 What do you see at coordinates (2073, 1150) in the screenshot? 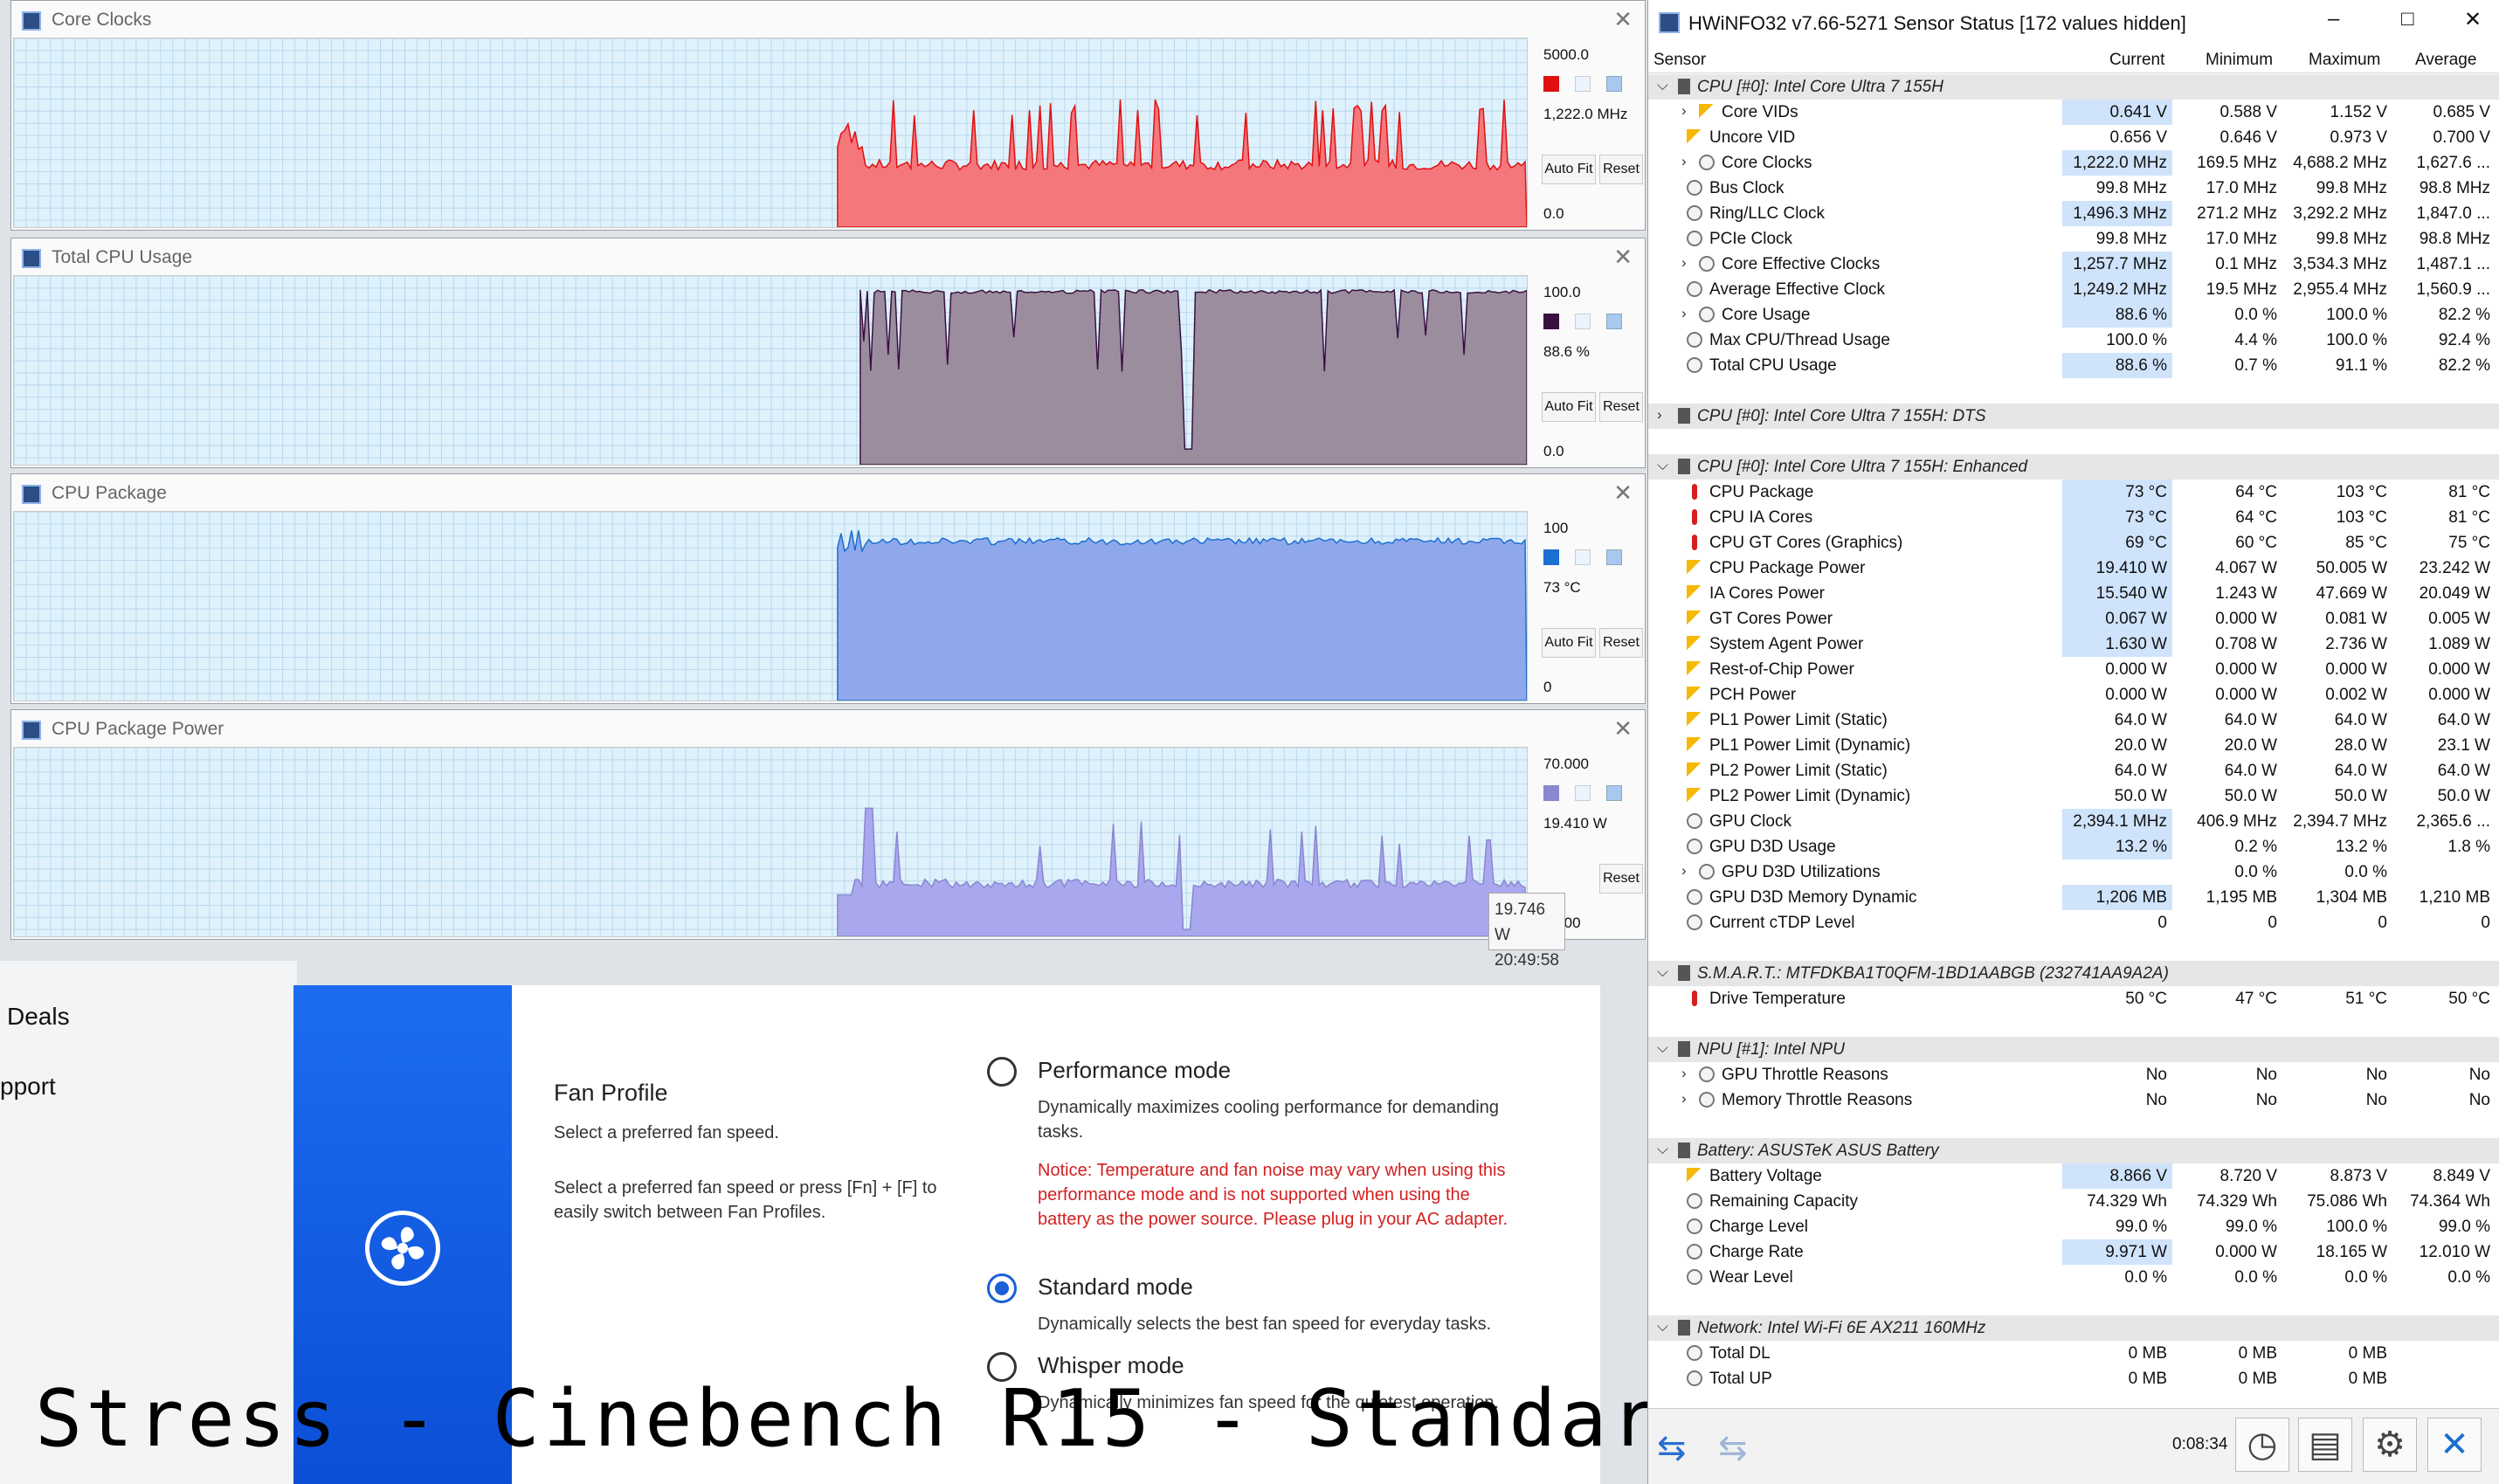
I see `sensor-group-row: ⌵ Battery: ASUSTeK ASUS Battery` at bounding box center [2073, 1150].